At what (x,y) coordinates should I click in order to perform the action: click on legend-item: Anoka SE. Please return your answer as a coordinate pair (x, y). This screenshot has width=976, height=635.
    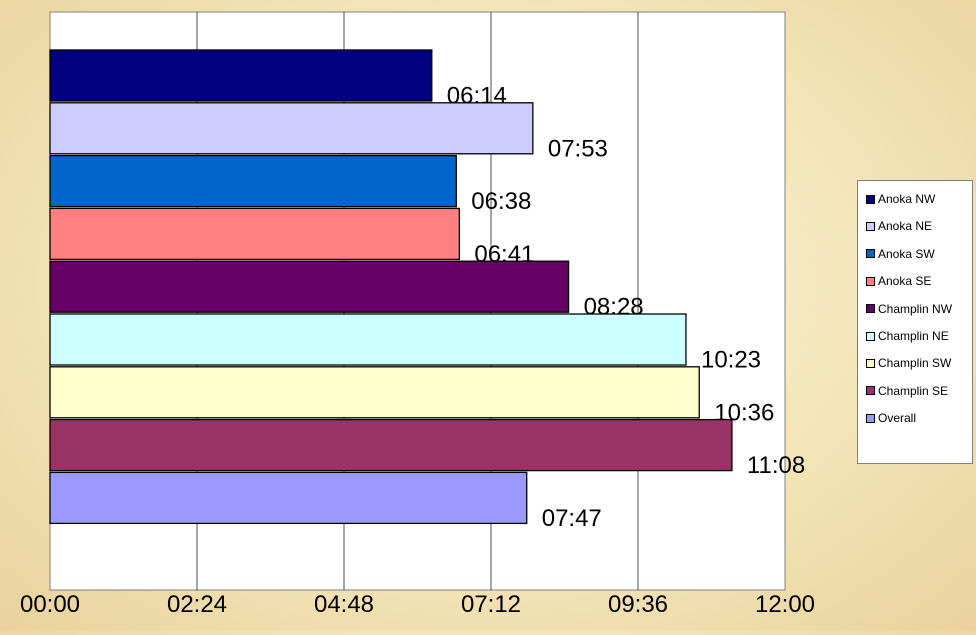
    Looking at the image, I should click on (898, 281).